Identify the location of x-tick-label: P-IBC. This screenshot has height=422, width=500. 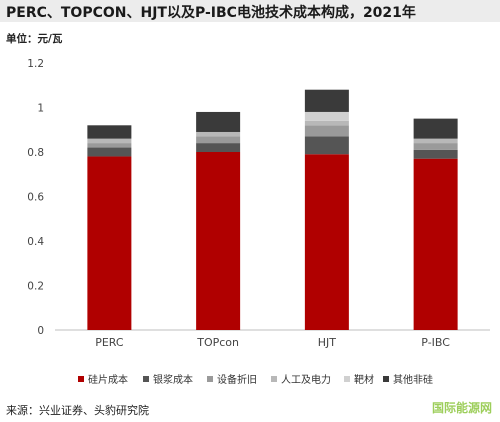
(435, 342).